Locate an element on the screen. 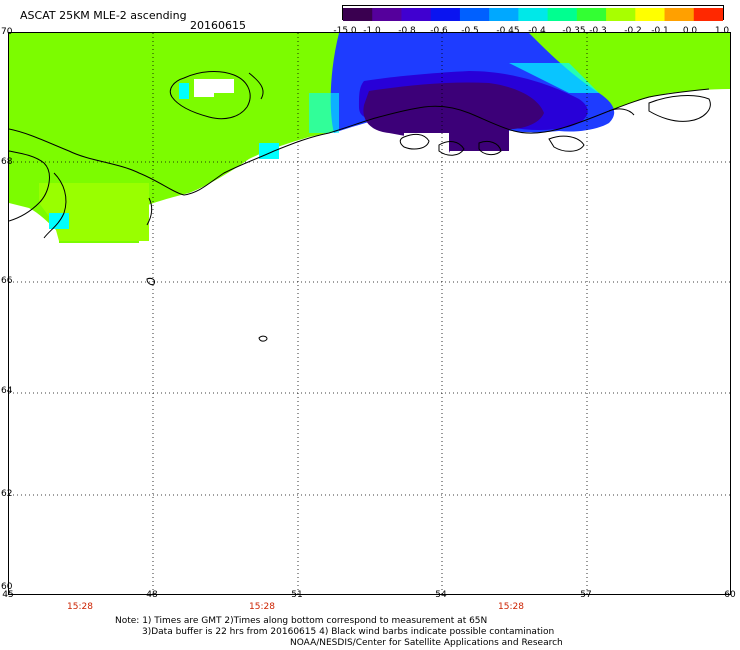 The height and width of the screenshot is (650, 740). colorbar-label: -0.3 is located at coordinates (598, 31).